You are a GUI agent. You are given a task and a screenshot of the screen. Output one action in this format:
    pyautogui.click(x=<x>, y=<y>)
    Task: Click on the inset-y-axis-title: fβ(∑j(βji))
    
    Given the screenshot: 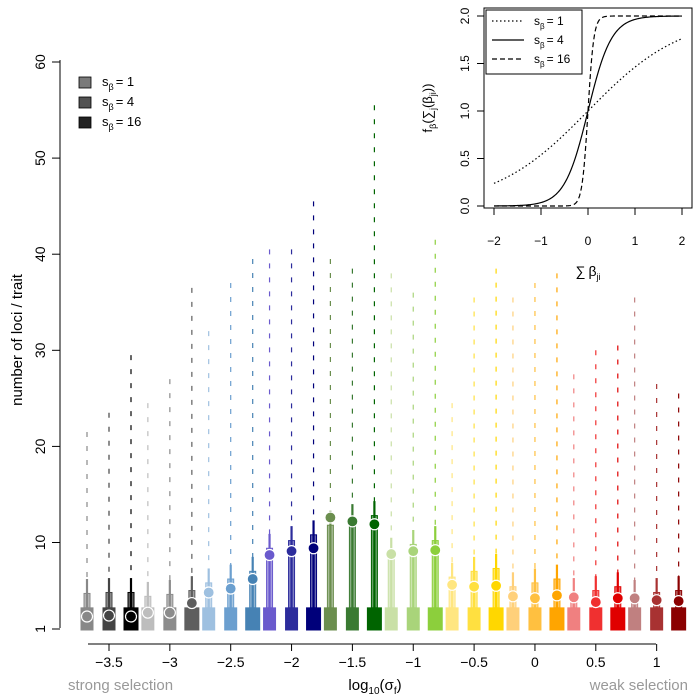 What is the action you would take?
    pyautogui.click(x=429, y=108)
    